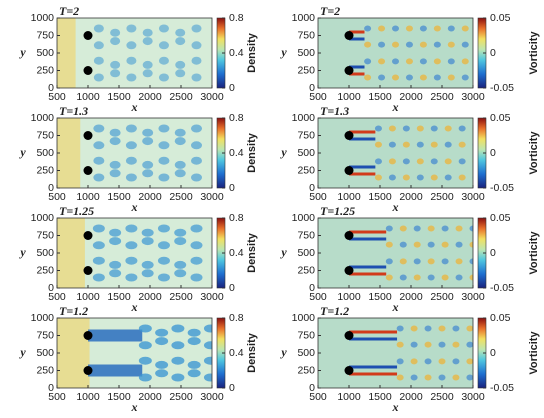 This screenshot has width=544, height=418. I want to click on y-tick-label: 0, so click(51, 188).